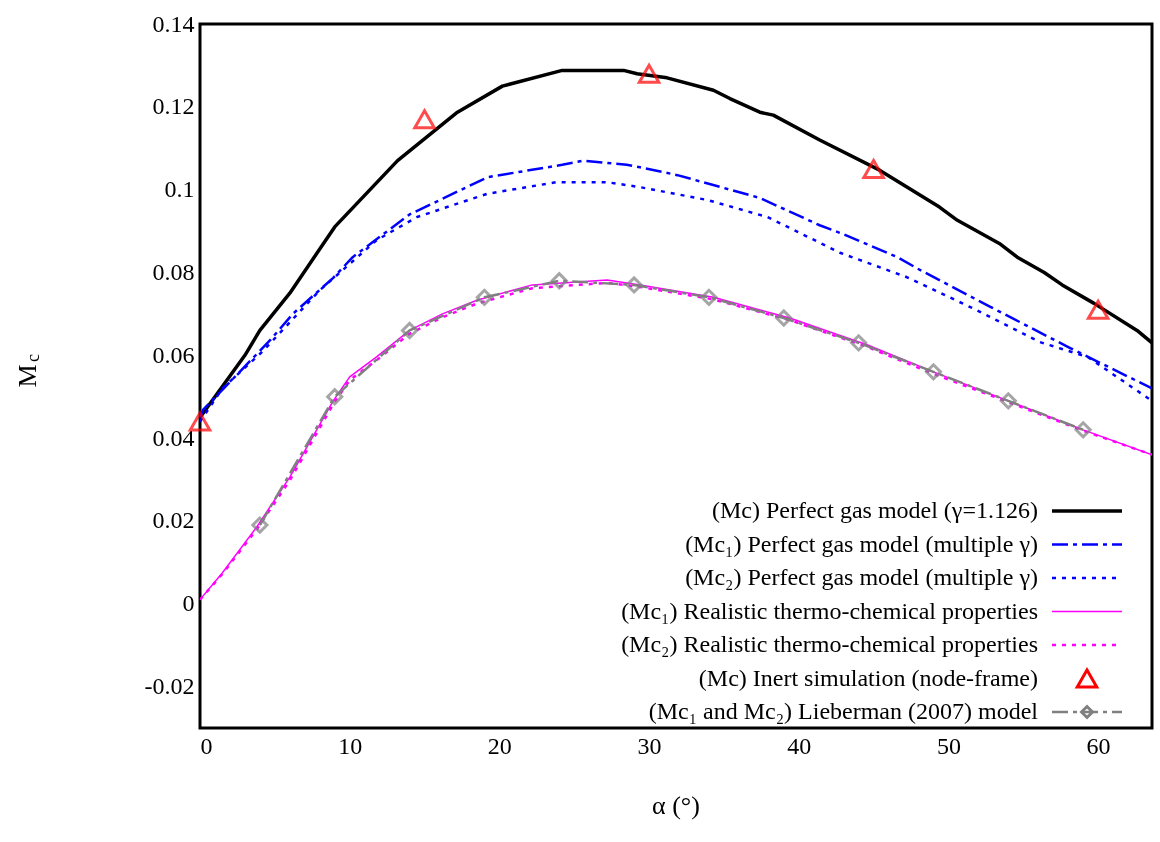 The width and height of the screenshot is (1160, 842). What do you see at coordinates (173, 520) in the screenshot?
I see `y-tick-label: 0.02` at bounding box center [173, 520].